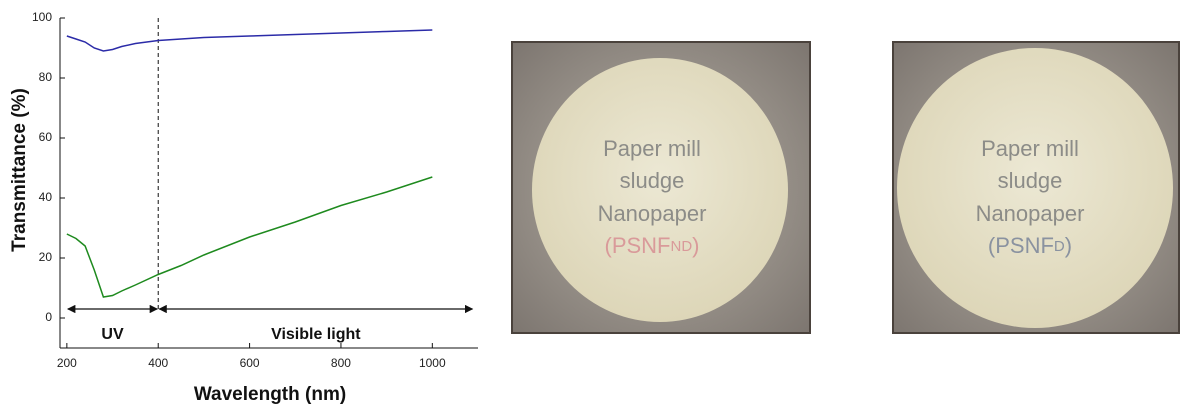  What do you see at coordinates (682, 246) in the screenshot?
I see `code-sub: ND` at bounding box center [682, 246].